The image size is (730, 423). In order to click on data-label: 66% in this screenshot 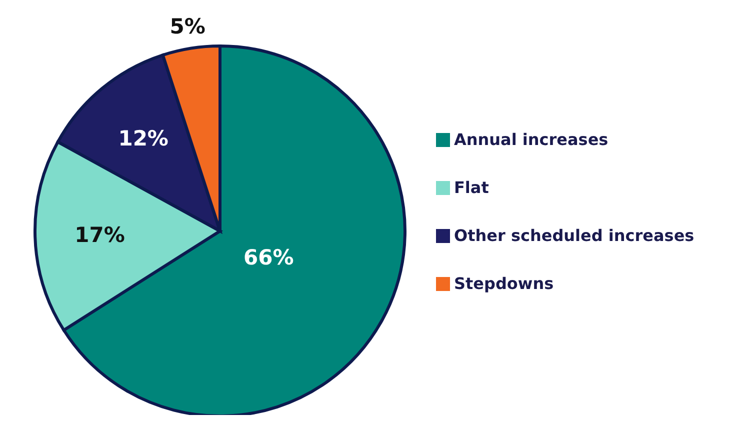, I will do `click(269, 258)`.